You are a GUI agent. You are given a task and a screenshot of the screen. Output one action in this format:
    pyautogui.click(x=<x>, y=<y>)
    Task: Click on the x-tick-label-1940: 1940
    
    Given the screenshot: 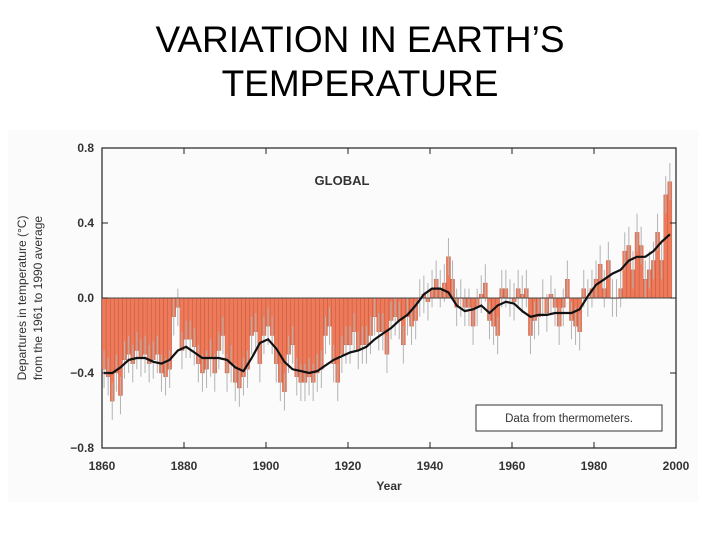 What is the action you would take?
    pyautogui.click(x=430, y=466)
    